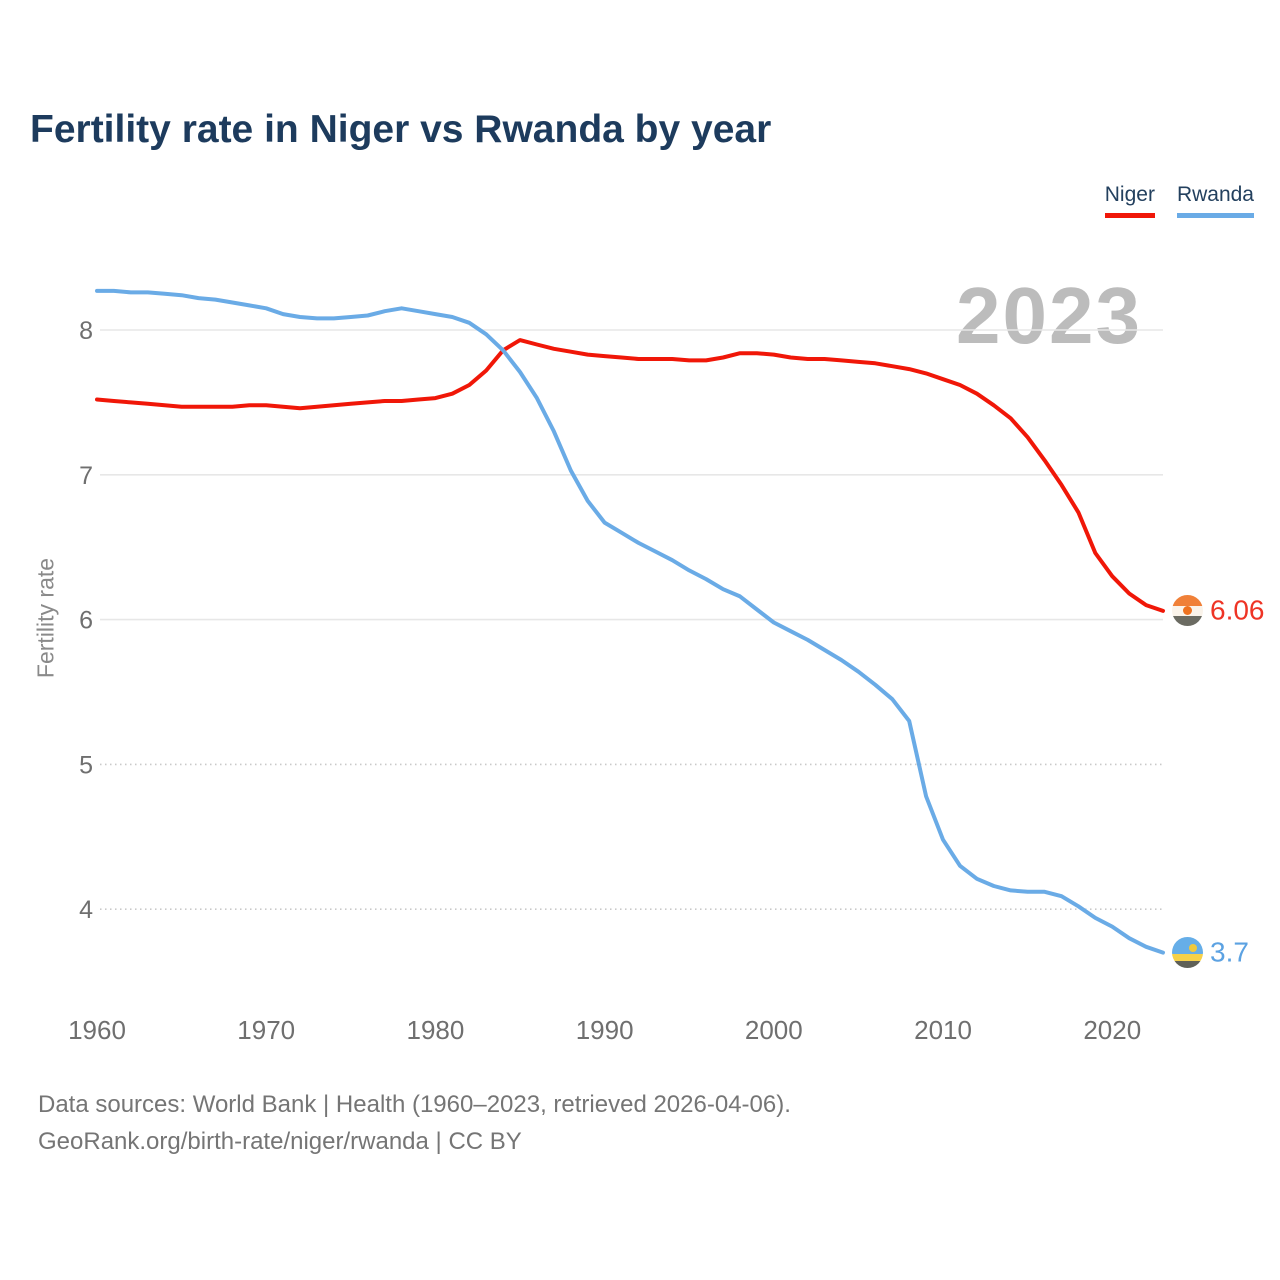  Describe the element at coordinates (266, 1030) in the screenshot. I see `x-tick-label: 1970` at that location.